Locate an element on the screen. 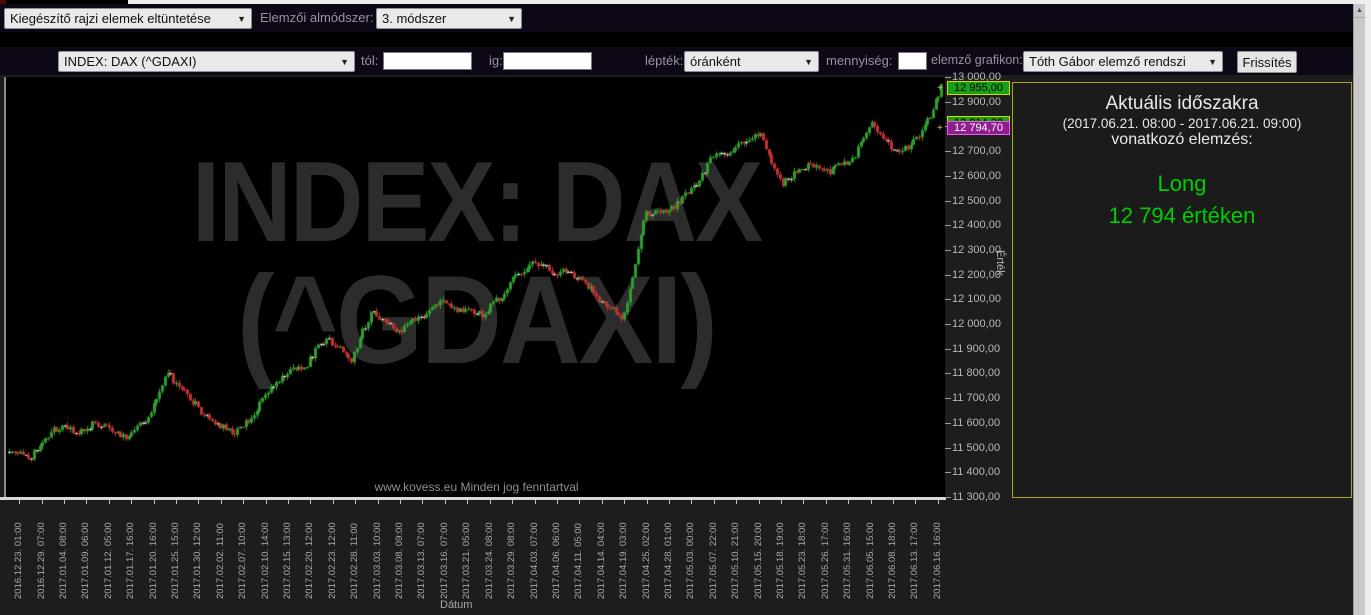  y-axis-label: 12 400,00 is located at coordinates (976, 225).